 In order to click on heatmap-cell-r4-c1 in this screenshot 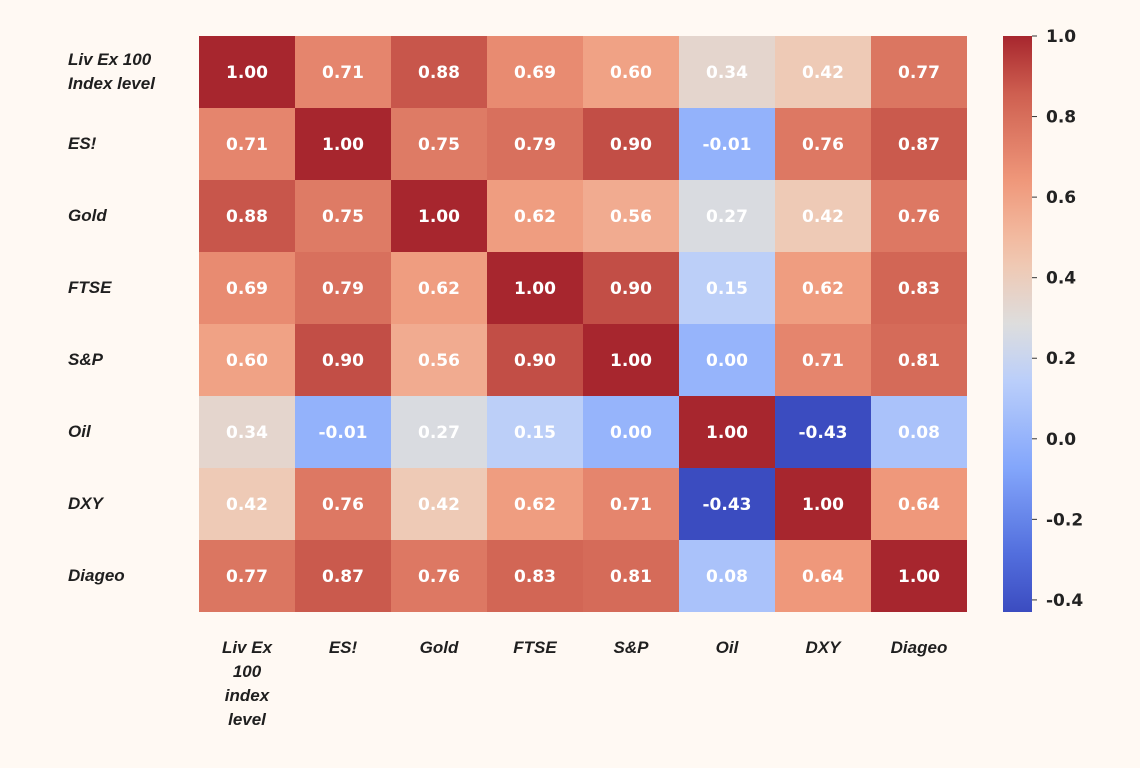, I will do `click(343, 360)`.